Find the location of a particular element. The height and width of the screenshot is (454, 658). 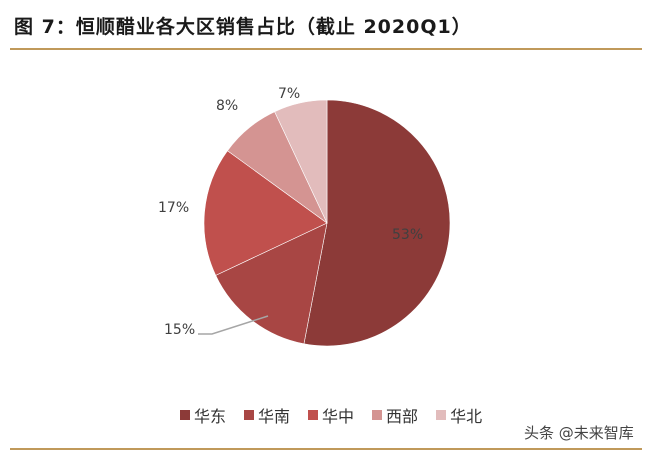

legend-item-huanan: 华南 is located at coordinates (267, 415).